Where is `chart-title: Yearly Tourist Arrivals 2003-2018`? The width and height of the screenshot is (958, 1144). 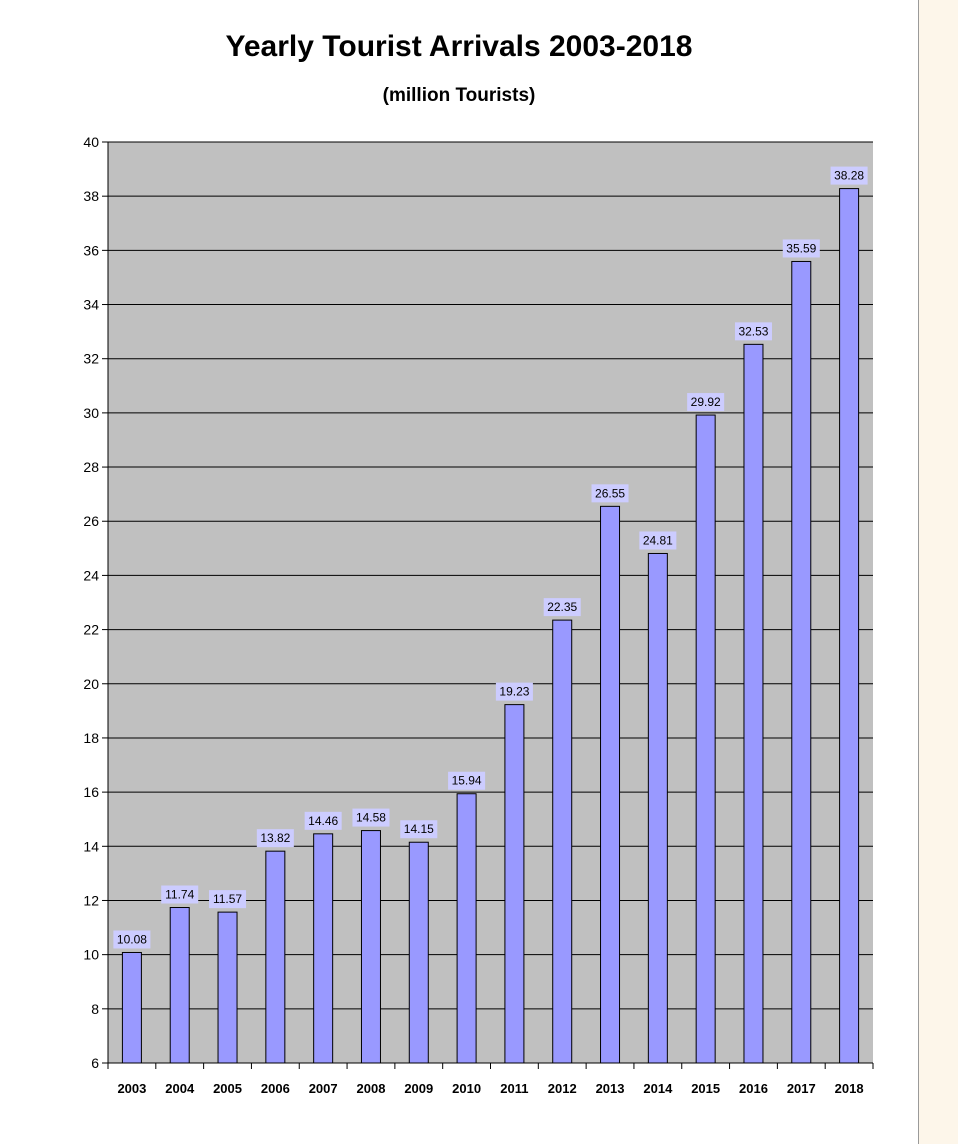 chart-title: Yearly Tourist Arrivals 2003-2018 is located at coordinates (459, 46).